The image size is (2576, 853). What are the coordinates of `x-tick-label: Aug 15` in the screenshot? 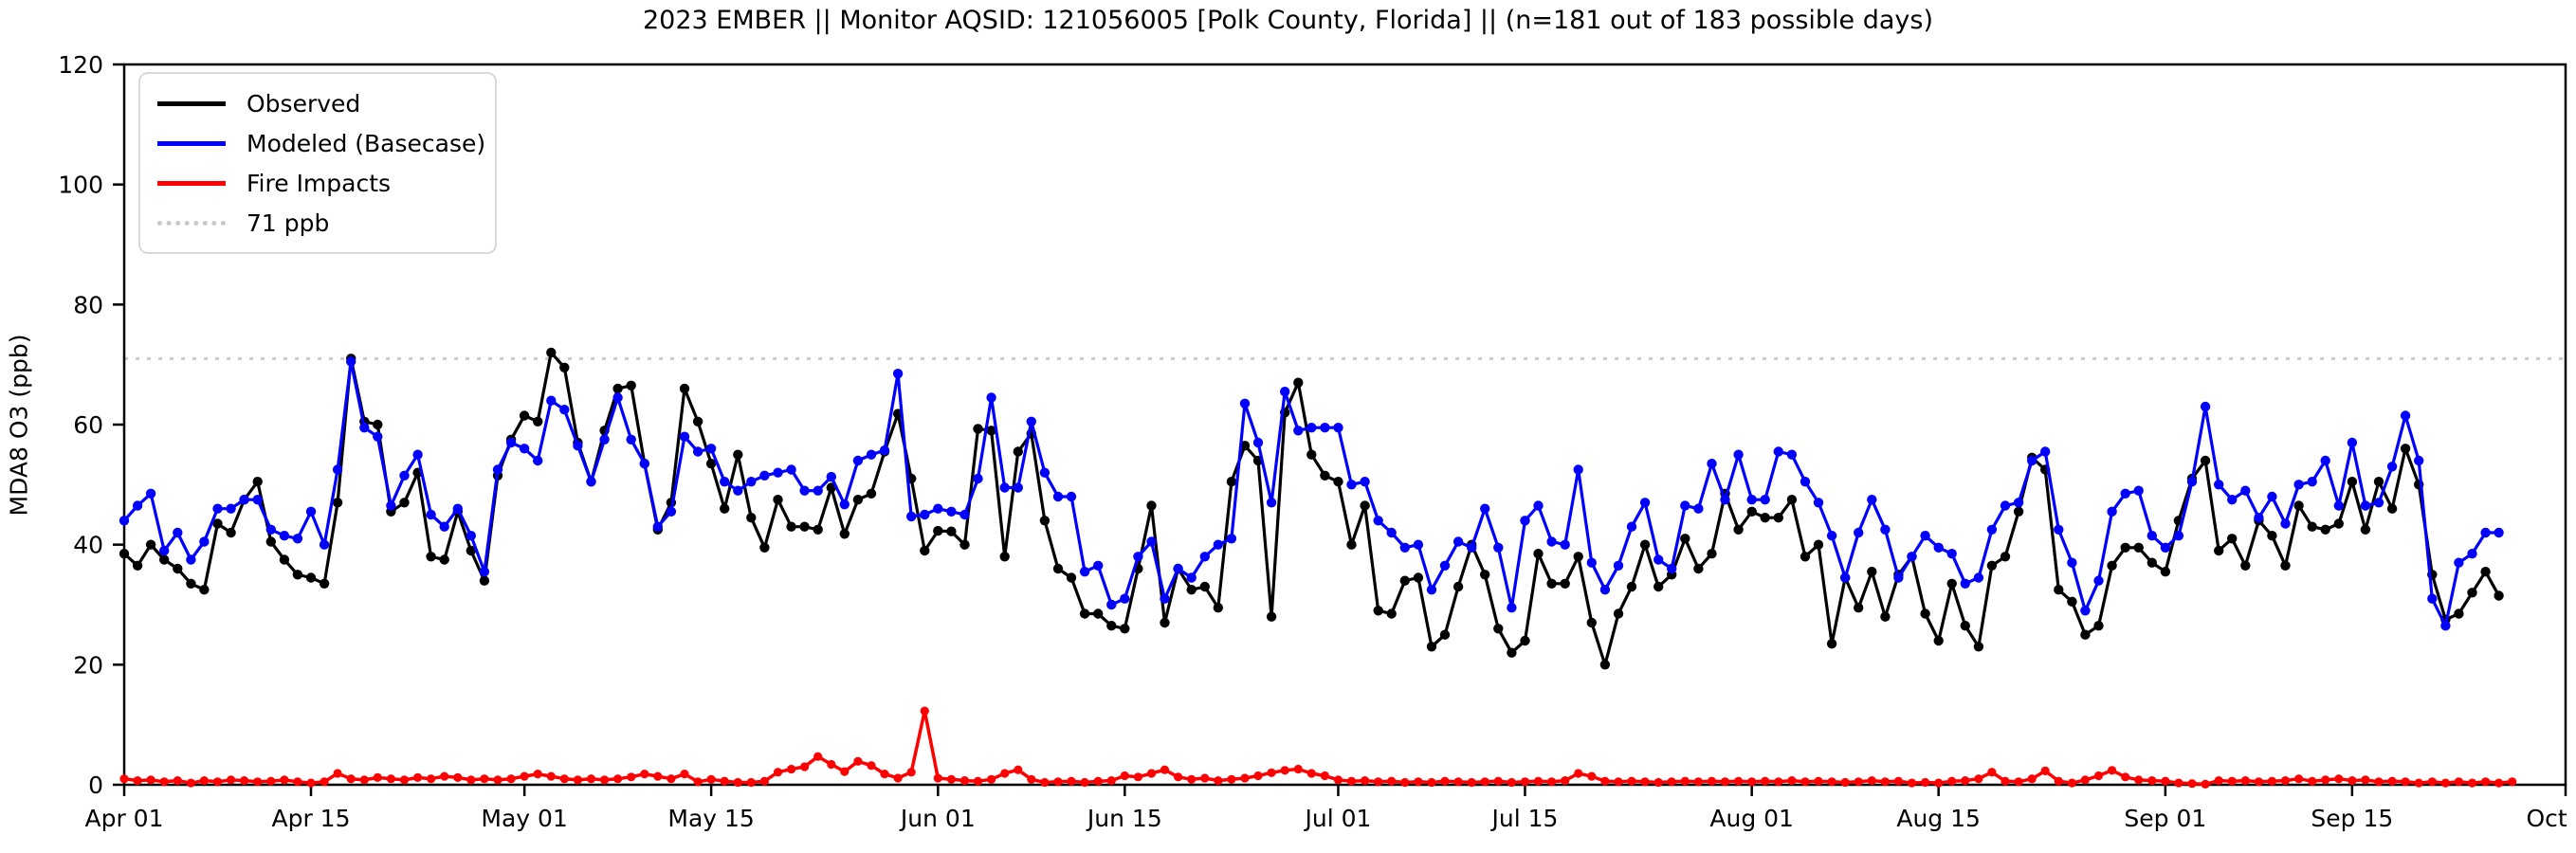 It's located at (1938, 818).